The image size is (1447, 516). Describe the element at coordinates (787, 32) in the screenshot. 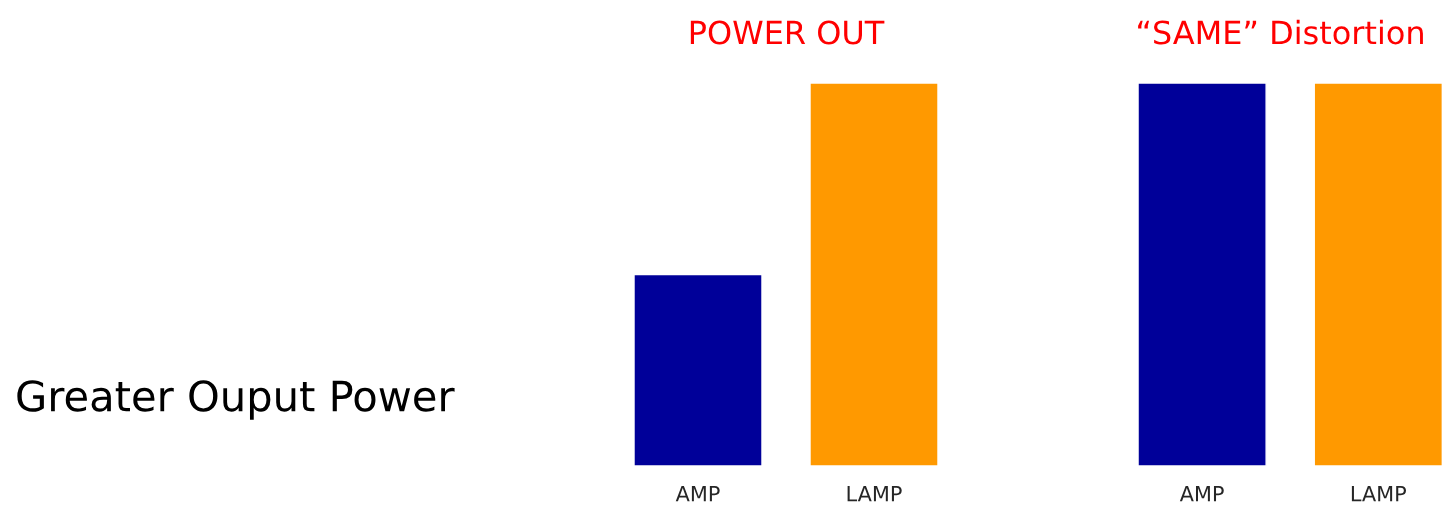

I see `chart-title: POWER OUT` at that location.